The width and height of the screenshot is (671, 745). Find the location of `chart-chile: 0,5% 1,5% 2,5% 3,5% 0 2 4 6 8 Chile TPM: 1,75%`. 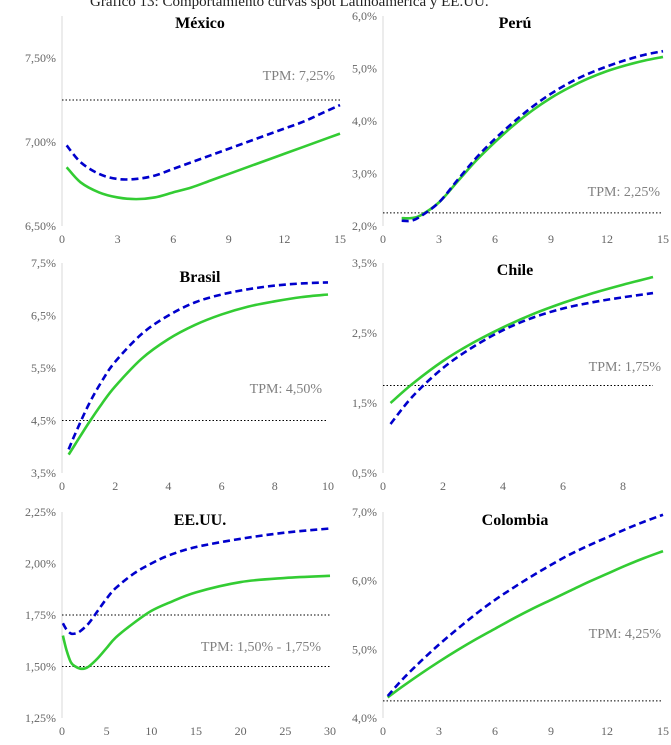

chart-chile: 0,5% 1,5% 2,5% 3,5% 0 2 4 6 8 Chile TPM: 1,75% is located at coordinates (507, 374).